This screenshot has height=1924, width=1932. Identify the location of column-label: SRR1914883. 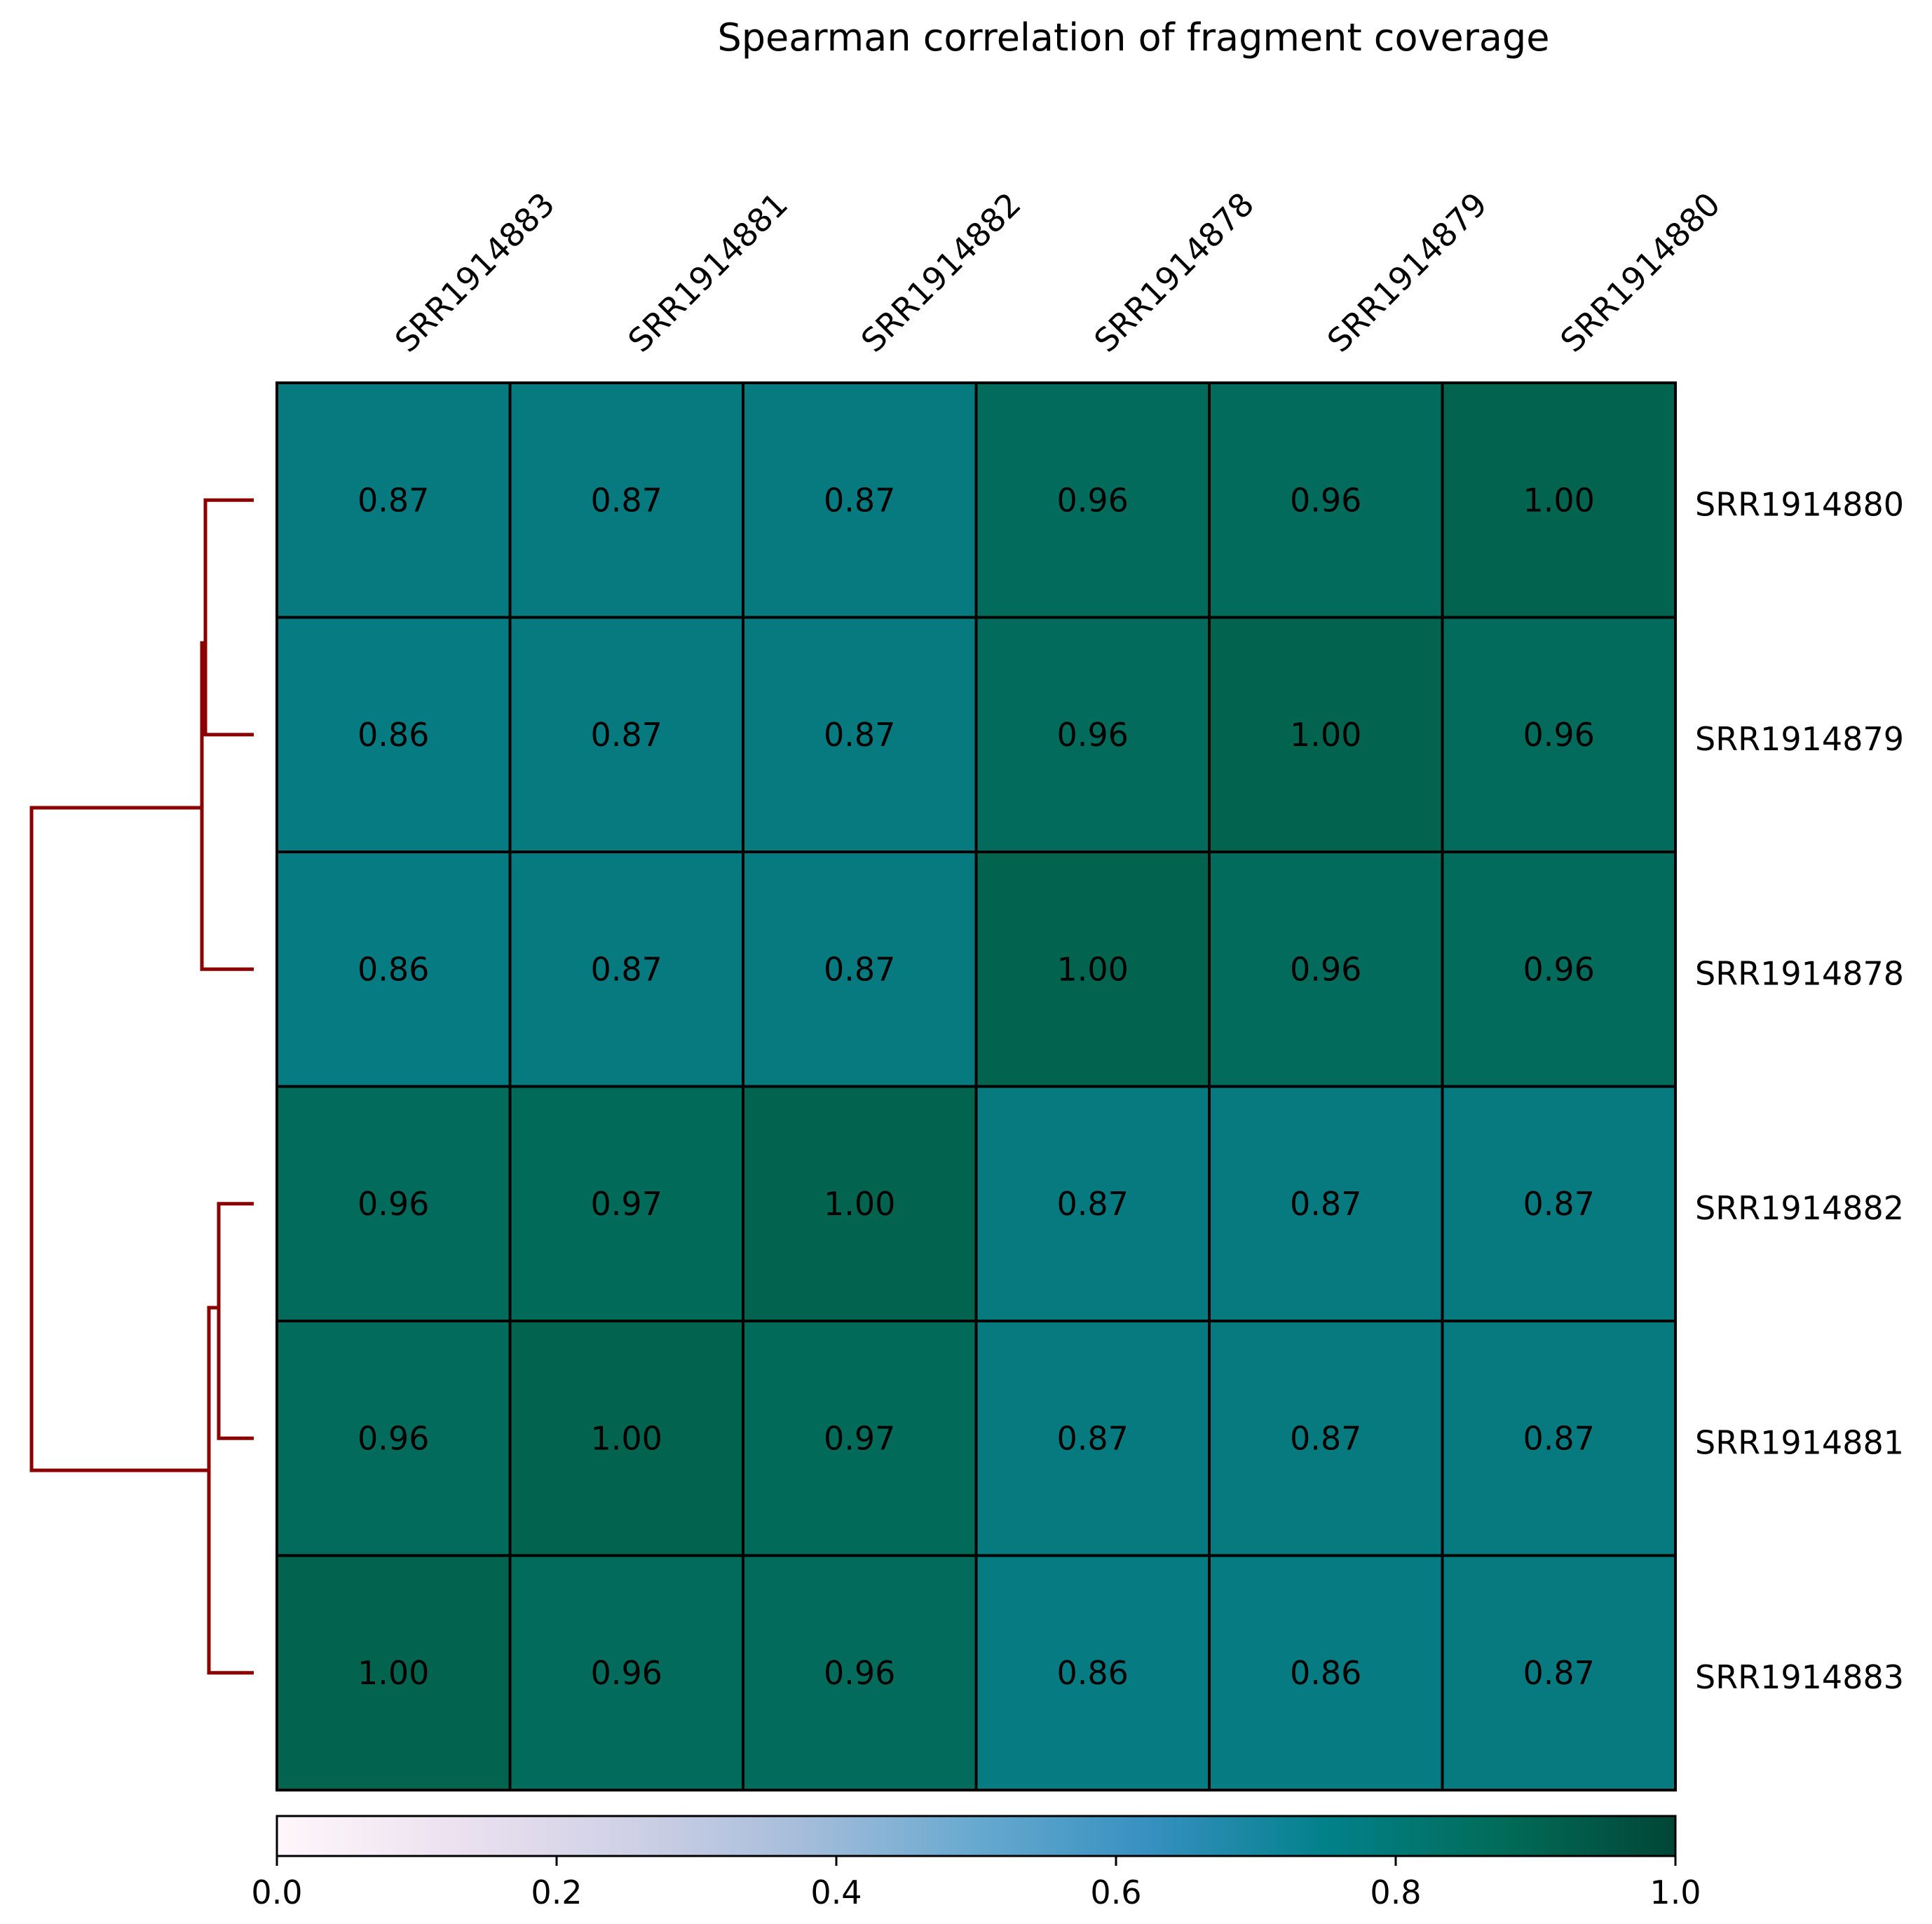
(475, 272).